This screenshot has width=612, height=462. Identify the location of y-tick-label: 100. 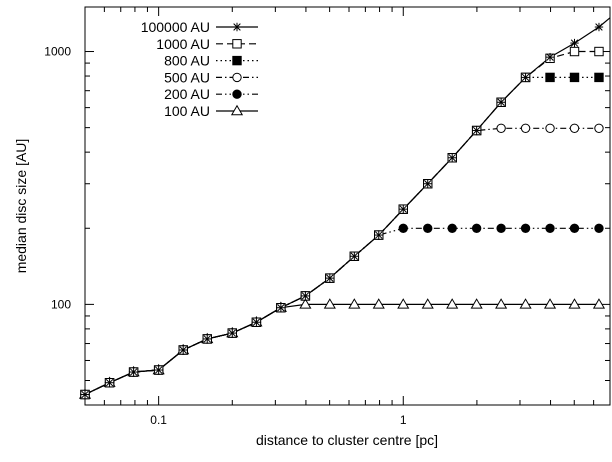
(61, 304).